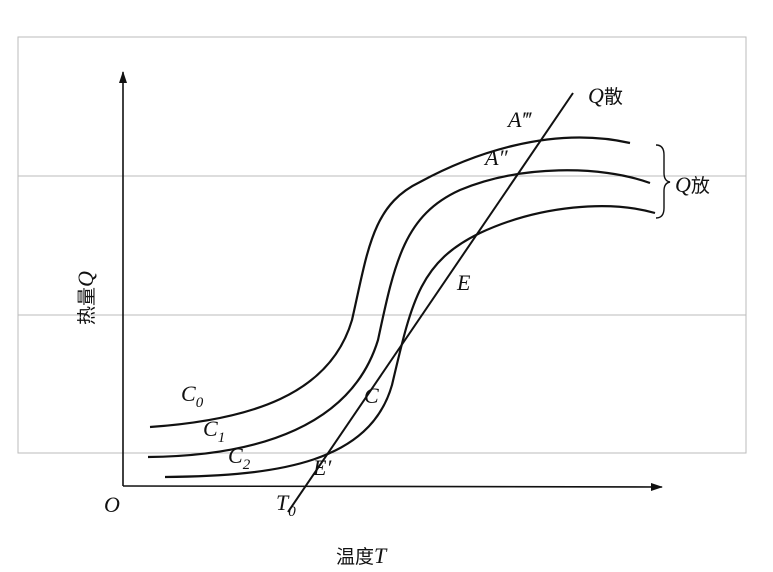 Image resolution: width=773 pixels, height=572 pixels. What do you see at coordinates (247, 465) in the screenshot?
I see `label-sub: 2` at bounding box center [247, 465].